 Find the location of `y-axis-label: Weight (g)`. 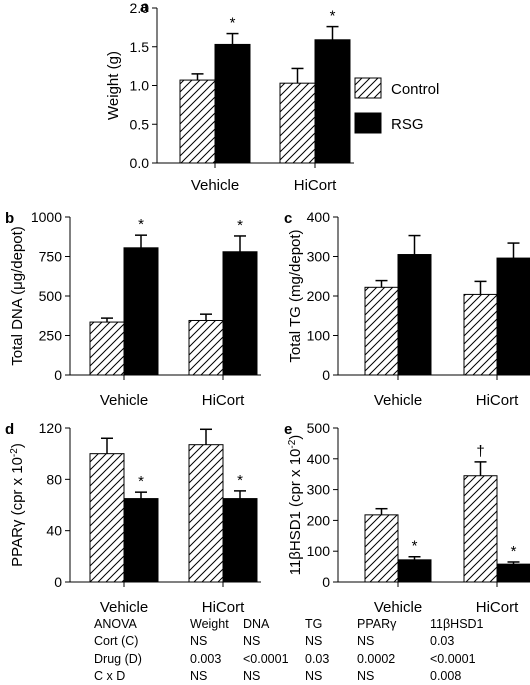

y-axis-label: Weight (g) is located at coordinates (113, 85).